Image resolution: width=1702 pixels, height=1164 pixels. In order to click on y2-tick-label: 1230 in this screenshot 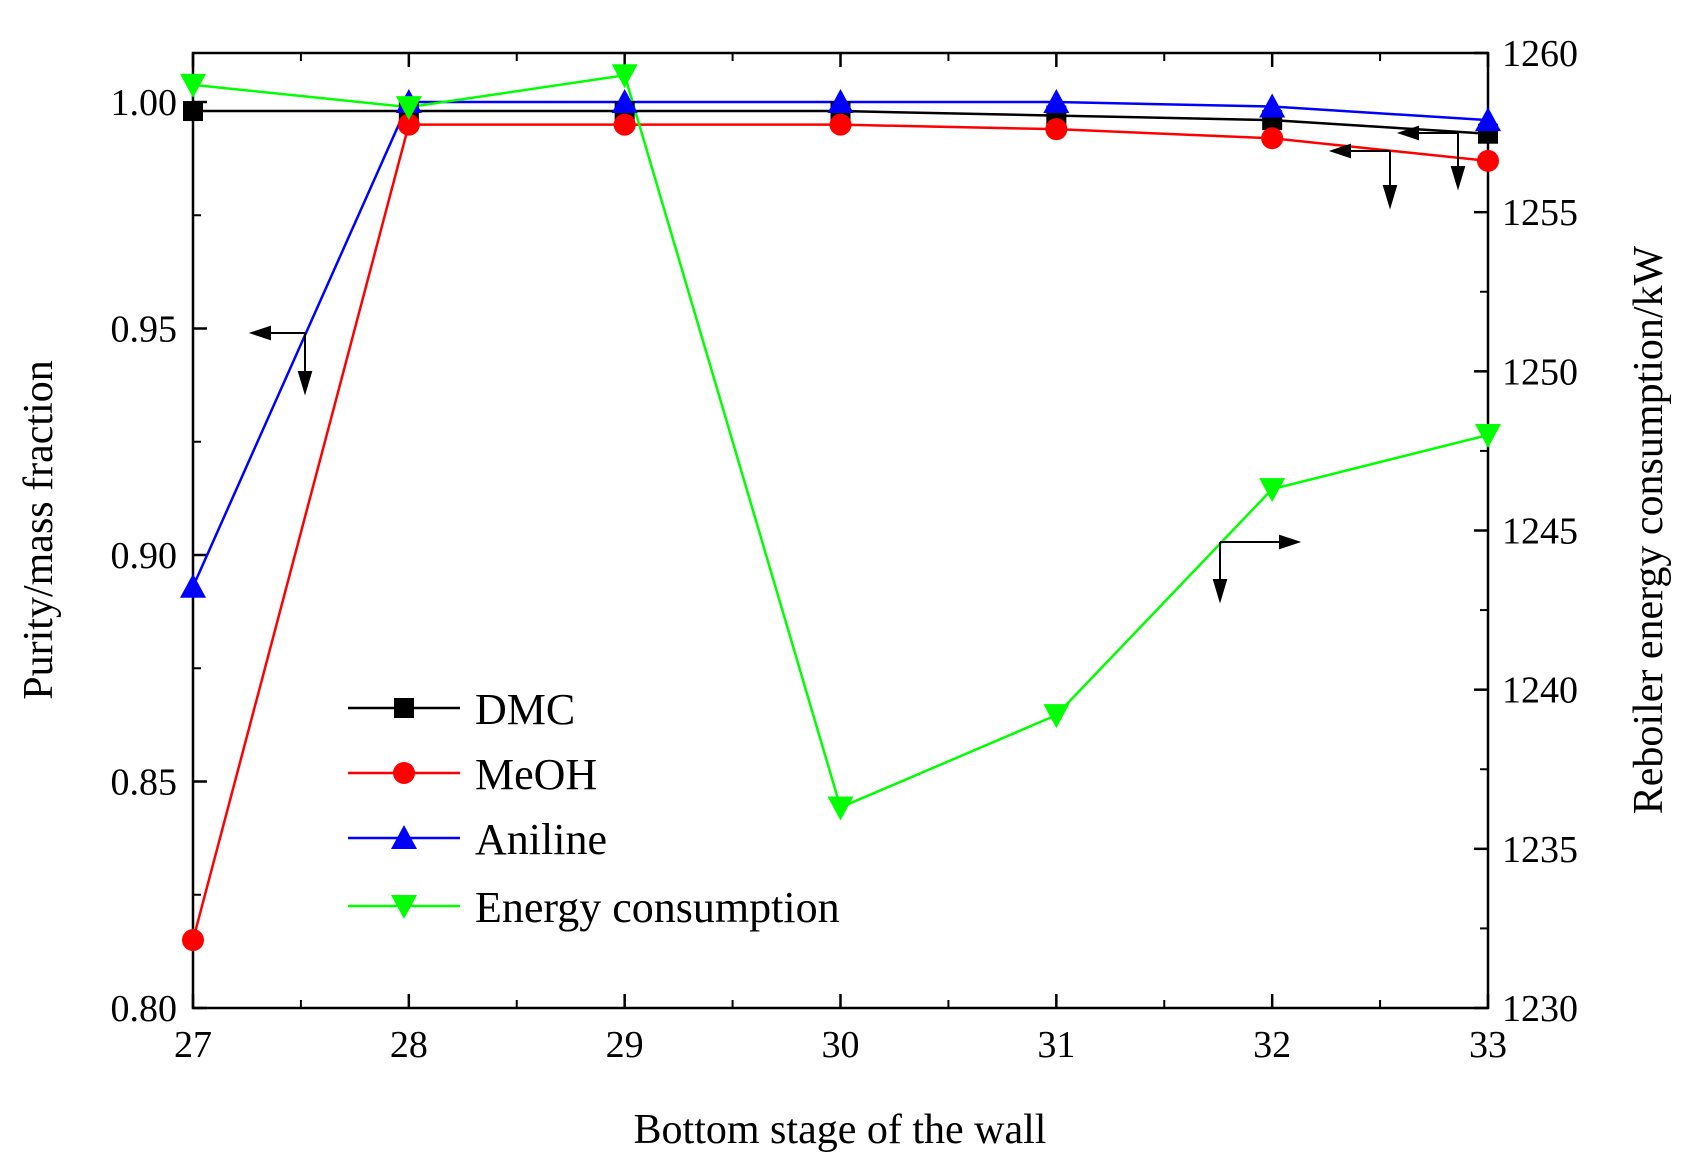, I will do `click(1540, 1009)`.